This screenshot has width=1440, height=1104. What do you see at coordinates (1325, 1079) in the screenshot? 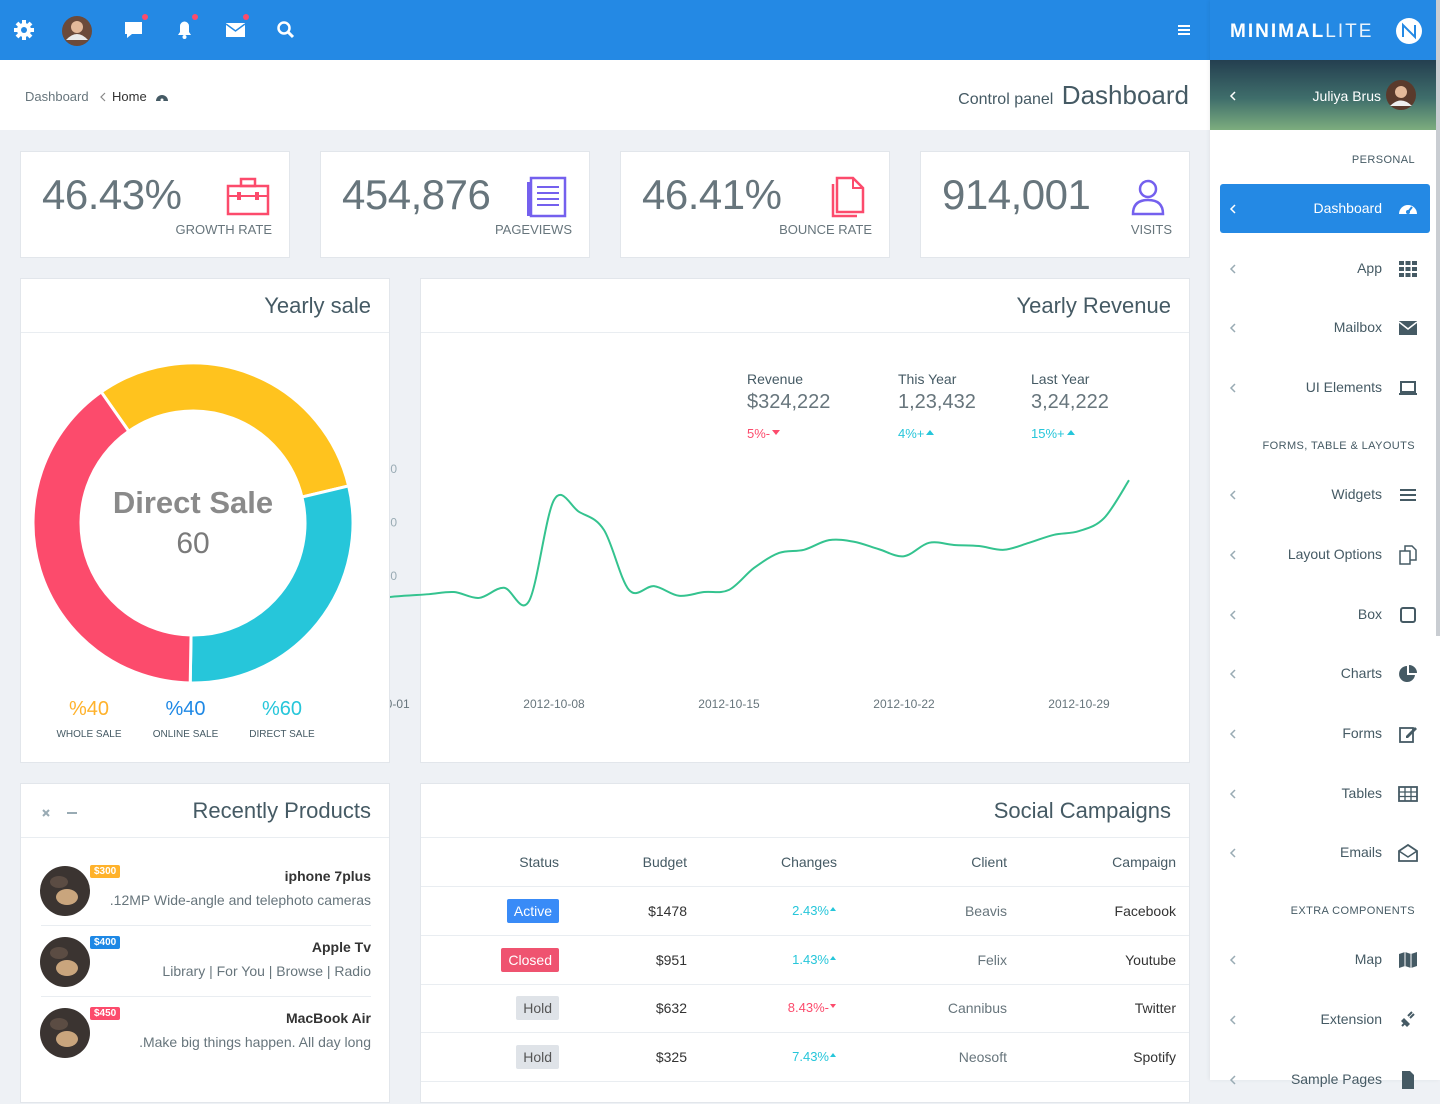
I see `nav-item: Sample Pages` at bounding box center [1325, 1079].